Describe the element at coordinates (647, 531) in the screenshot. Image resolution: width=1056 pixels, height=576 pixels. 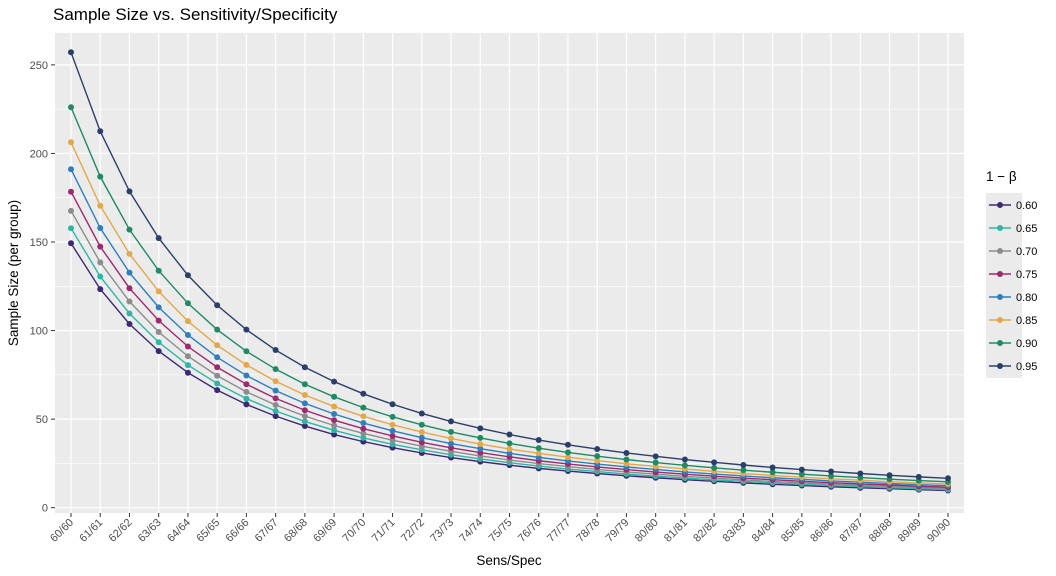
I see `x-tick-label: 80/80` at that location.